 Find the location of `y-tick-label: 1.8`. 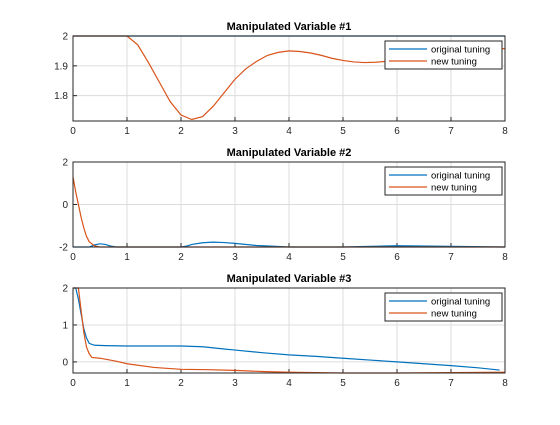

y-tick-label: 1.8 is located at coordinates (61, 96).